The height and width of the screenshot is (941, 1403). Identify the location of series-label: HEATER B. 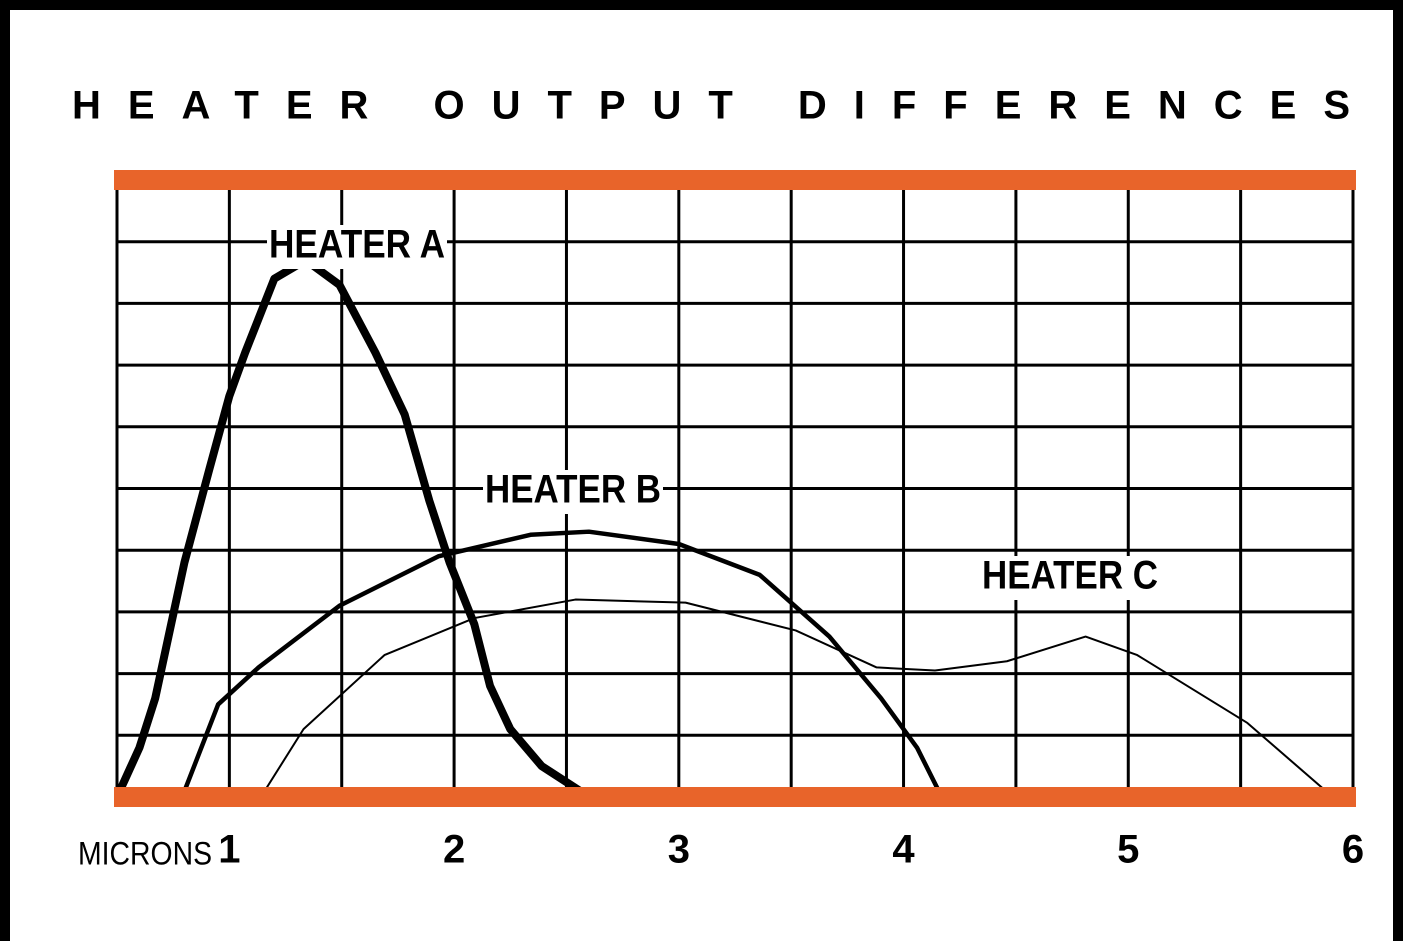
(573, 490).